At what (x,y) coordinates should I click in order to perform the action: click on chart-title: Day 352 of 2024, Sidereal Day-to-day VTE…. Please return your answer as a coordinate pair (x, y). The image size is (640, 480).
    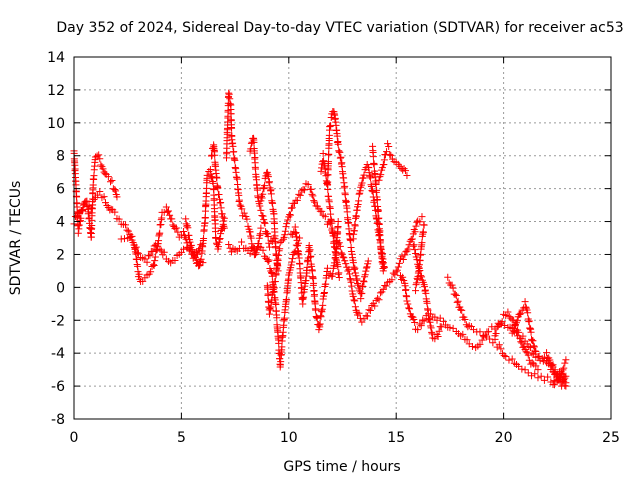
    Looking at the image, I should click on (339, 28).